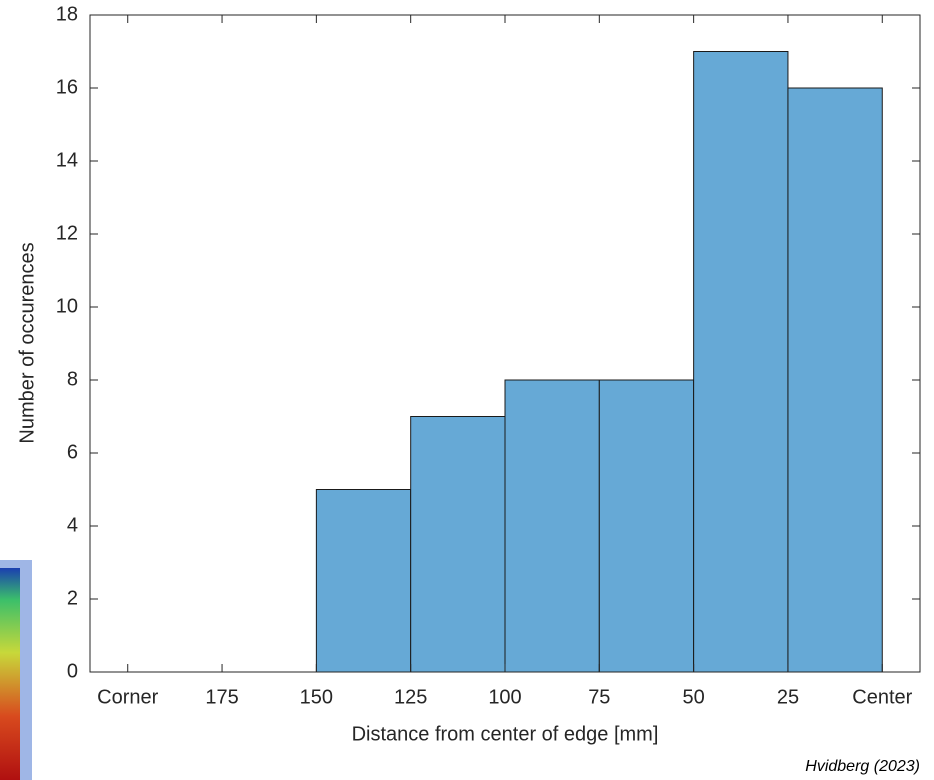 The height and width of the screenshot is (780, 934). I want to click on x-tick-label: 50, so click(694, 697).